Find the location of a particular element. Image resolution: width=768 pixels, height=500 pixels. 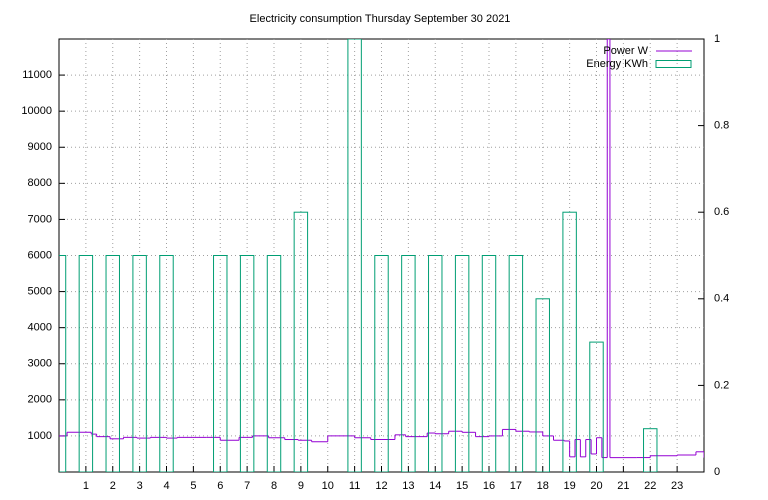

x-tick-label: 15 is located at coordinates (462, 486).